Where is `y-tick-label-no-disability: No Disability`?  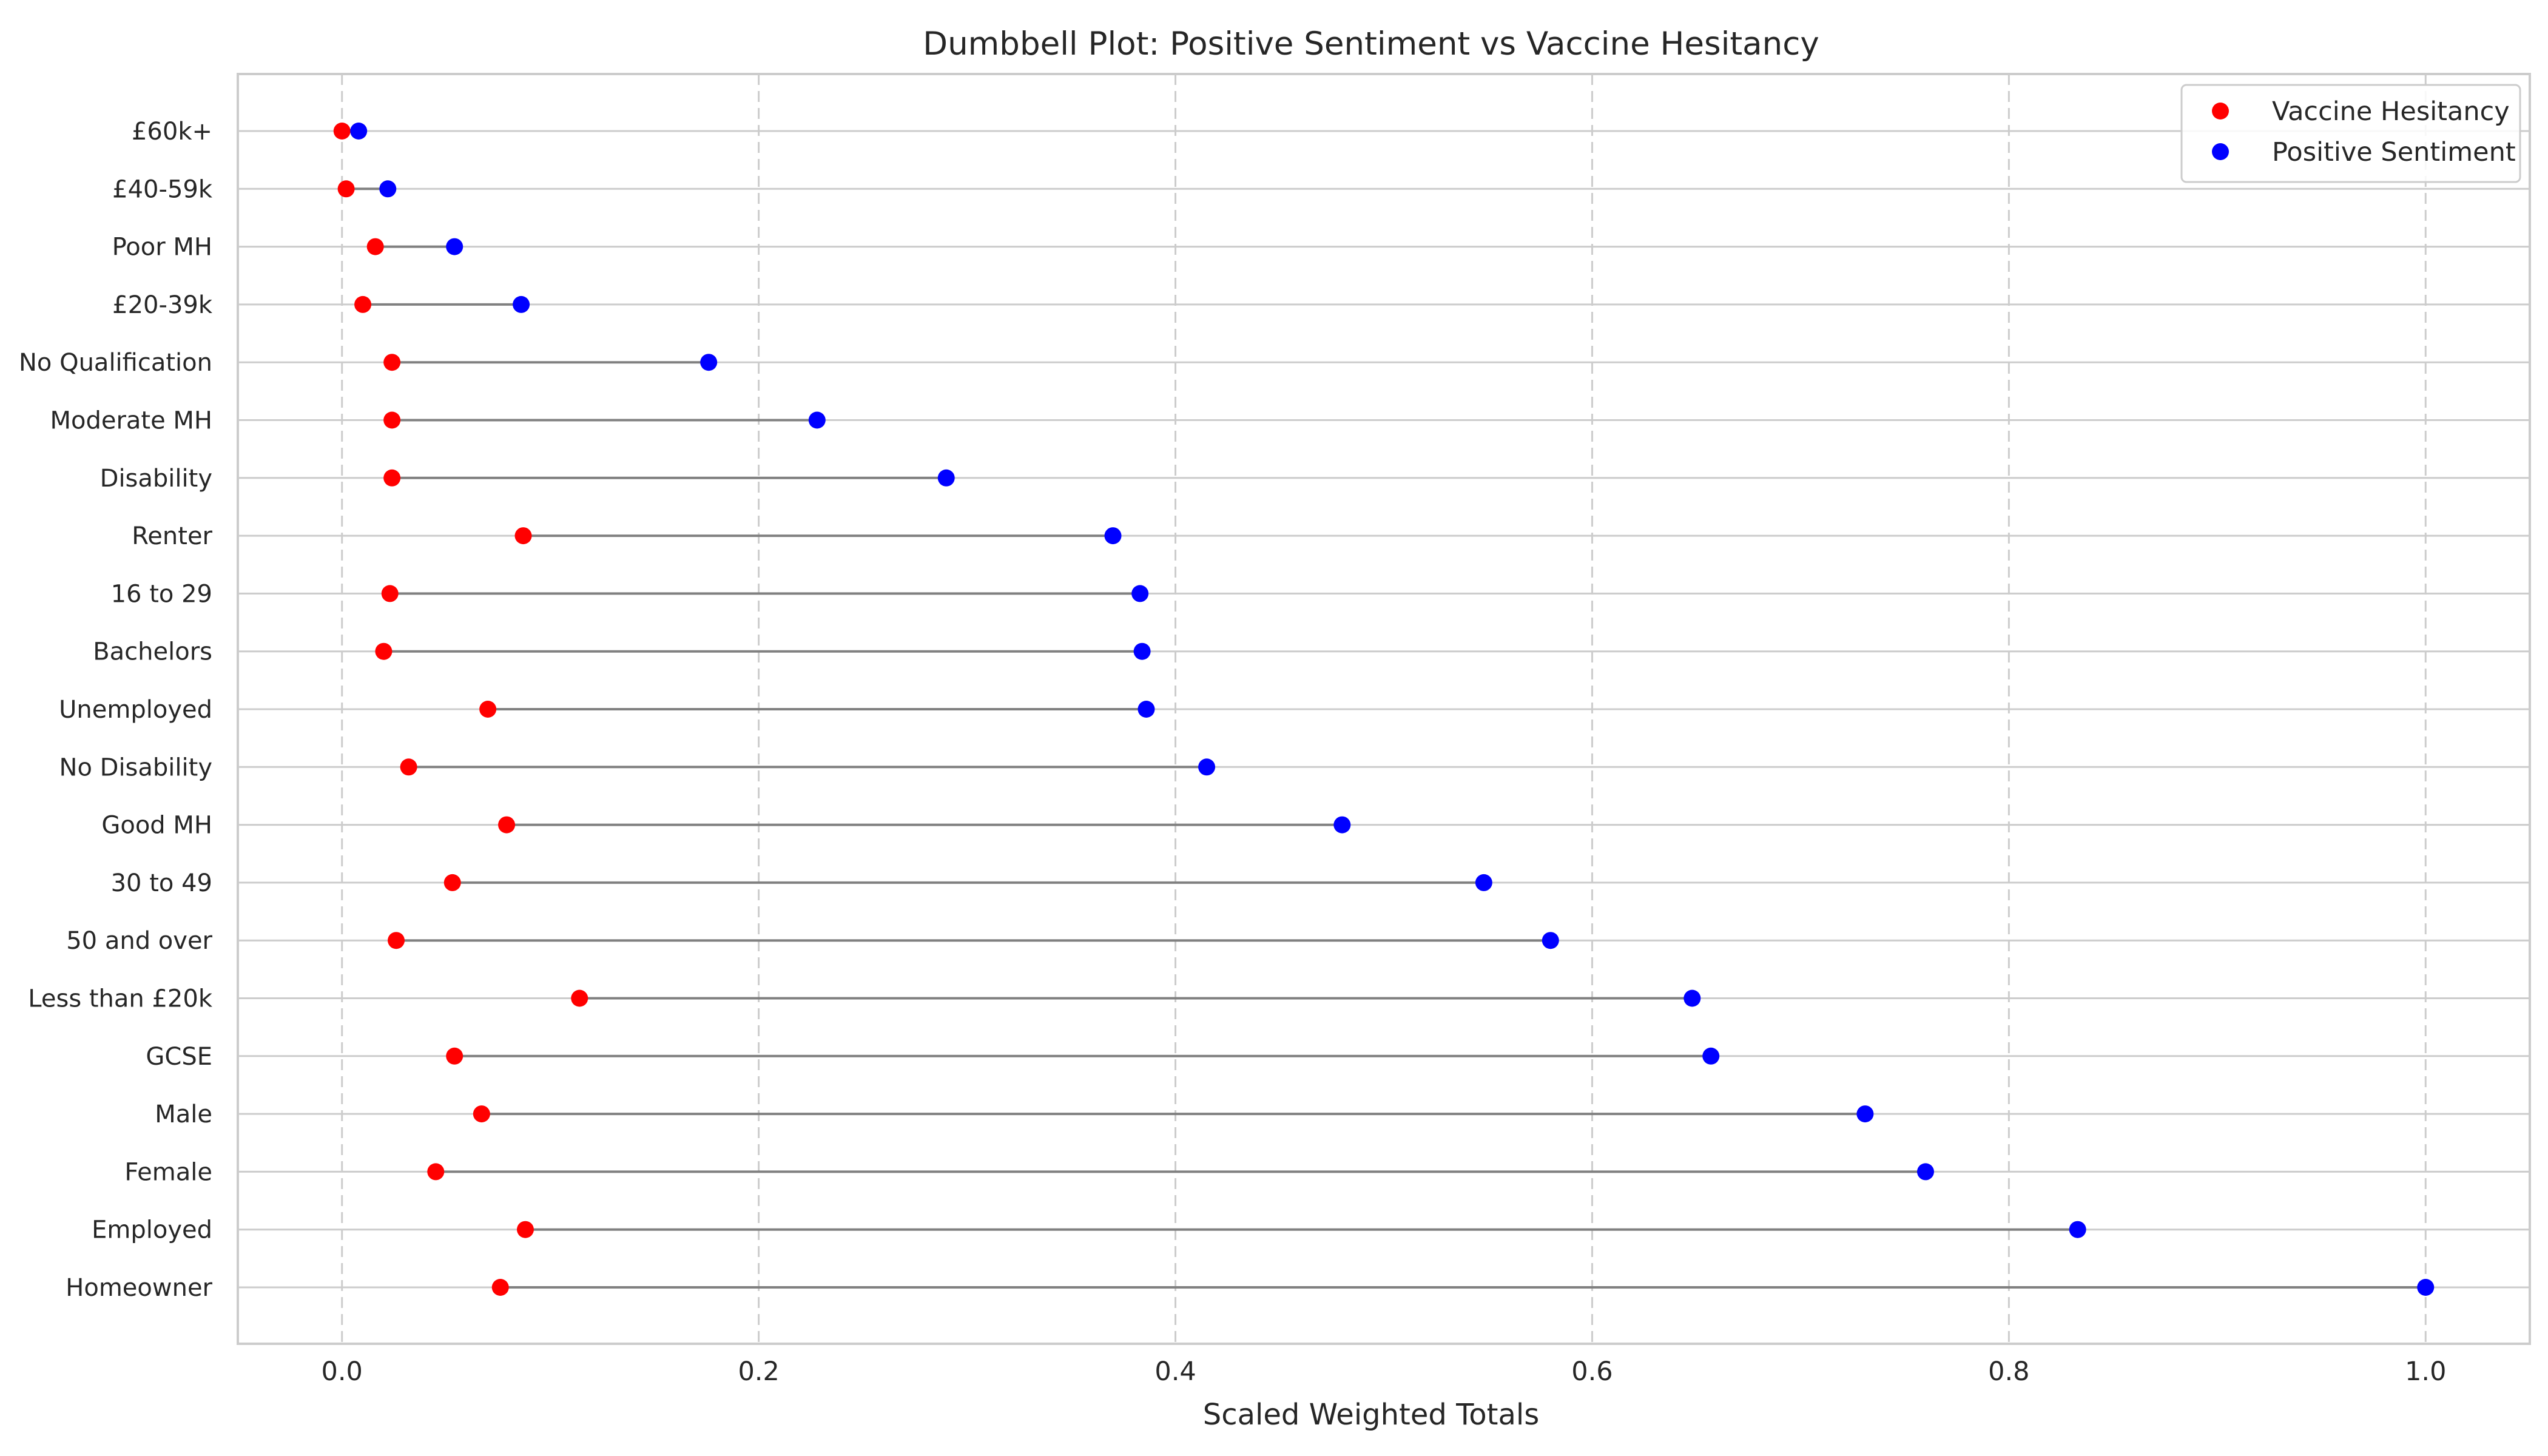
y-tick-label-no-disability: No Disability is located at coordinates (135, 767).